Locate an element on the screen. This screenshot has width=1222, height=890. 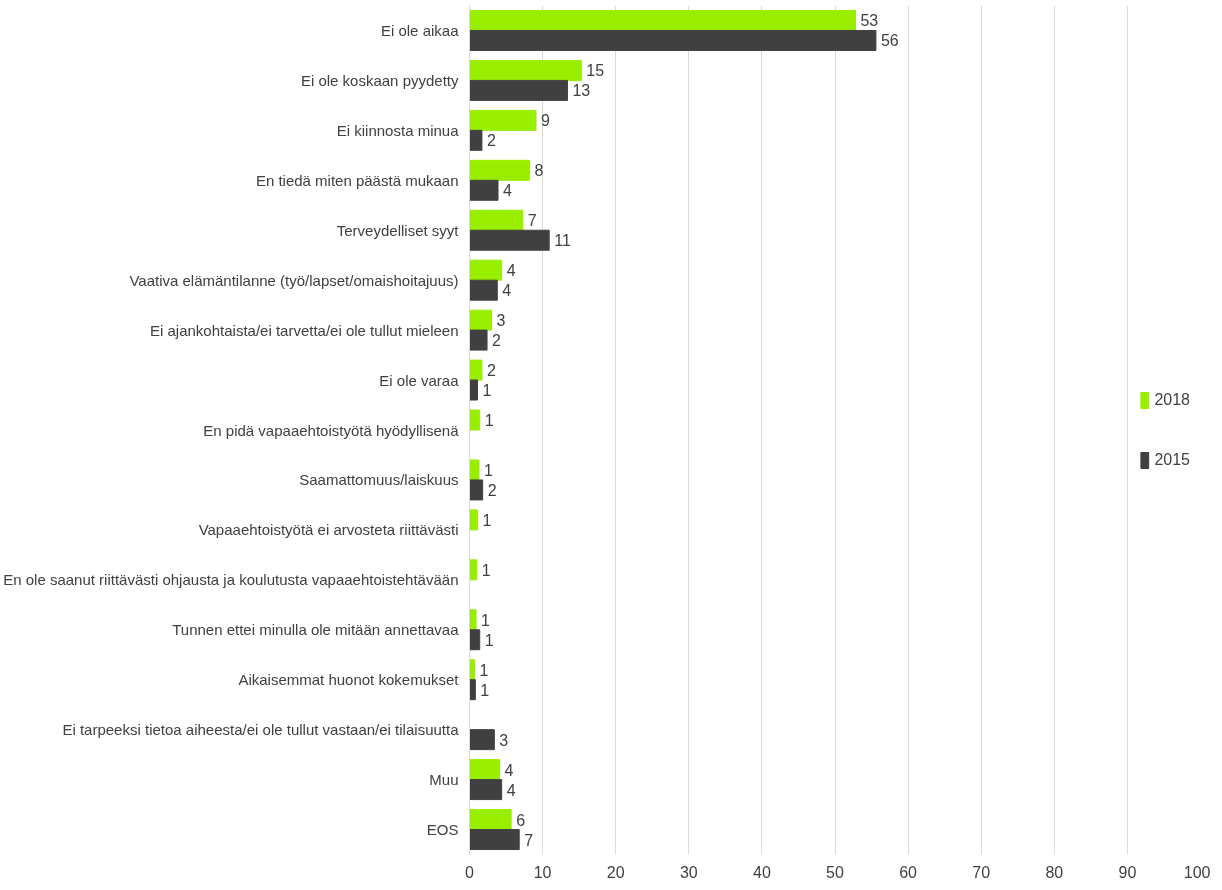
y-tick-label: EOS is located at coordinates (442, 830).